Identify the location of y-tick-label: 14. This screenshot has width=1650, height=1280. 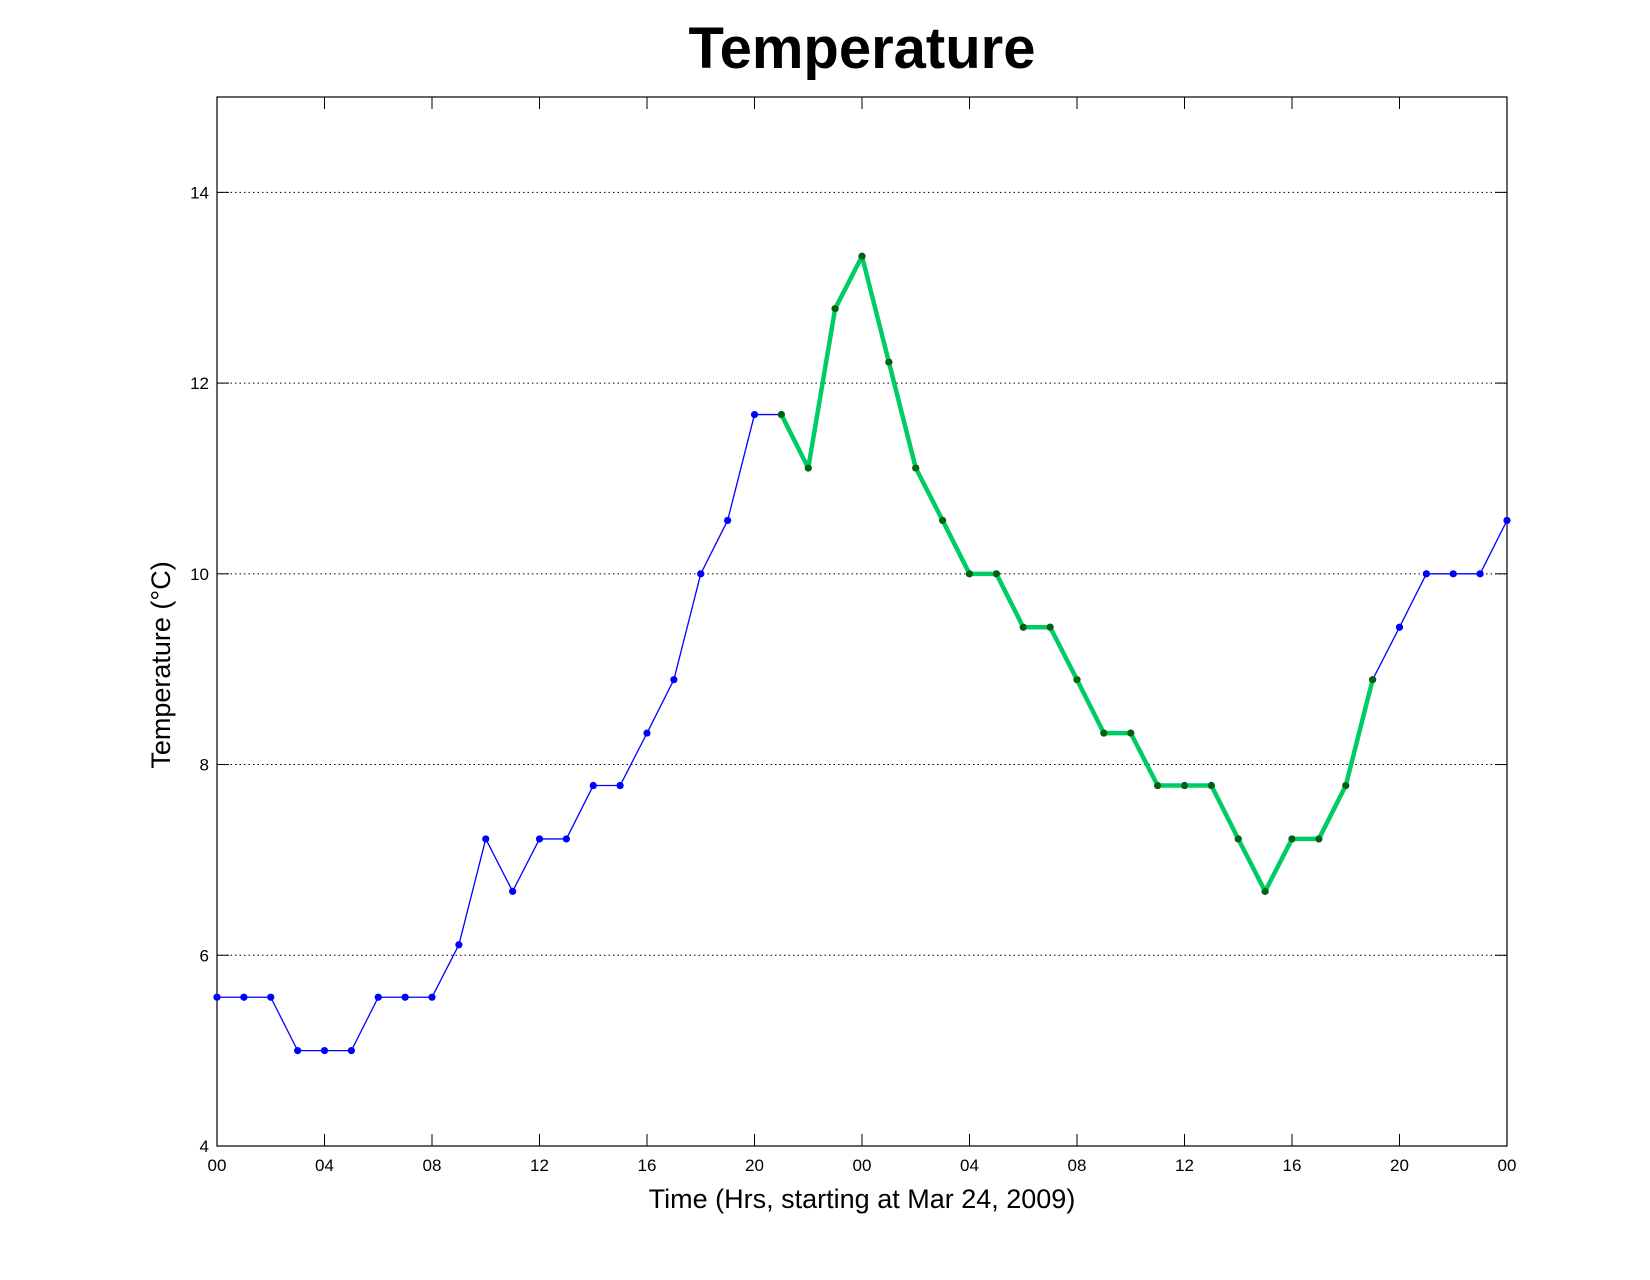
(199, 192).